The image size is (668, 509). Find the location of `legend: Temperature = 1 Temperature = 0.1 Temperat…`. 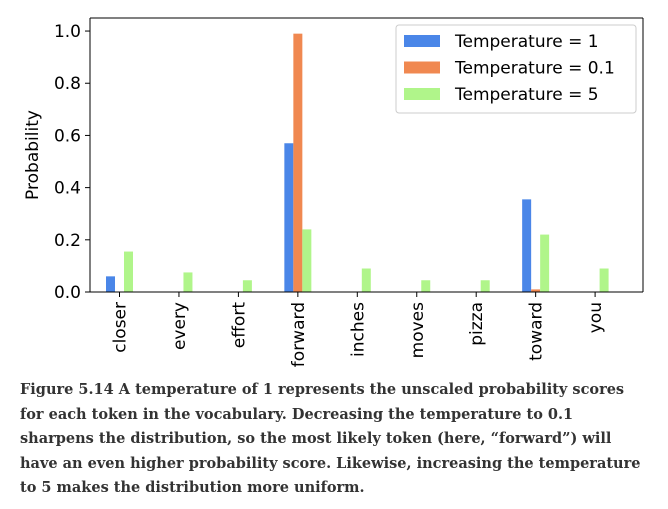

legend: Temperature = 1 Temperature = 0.1 Temperat… is located at coordinates (516, 69).